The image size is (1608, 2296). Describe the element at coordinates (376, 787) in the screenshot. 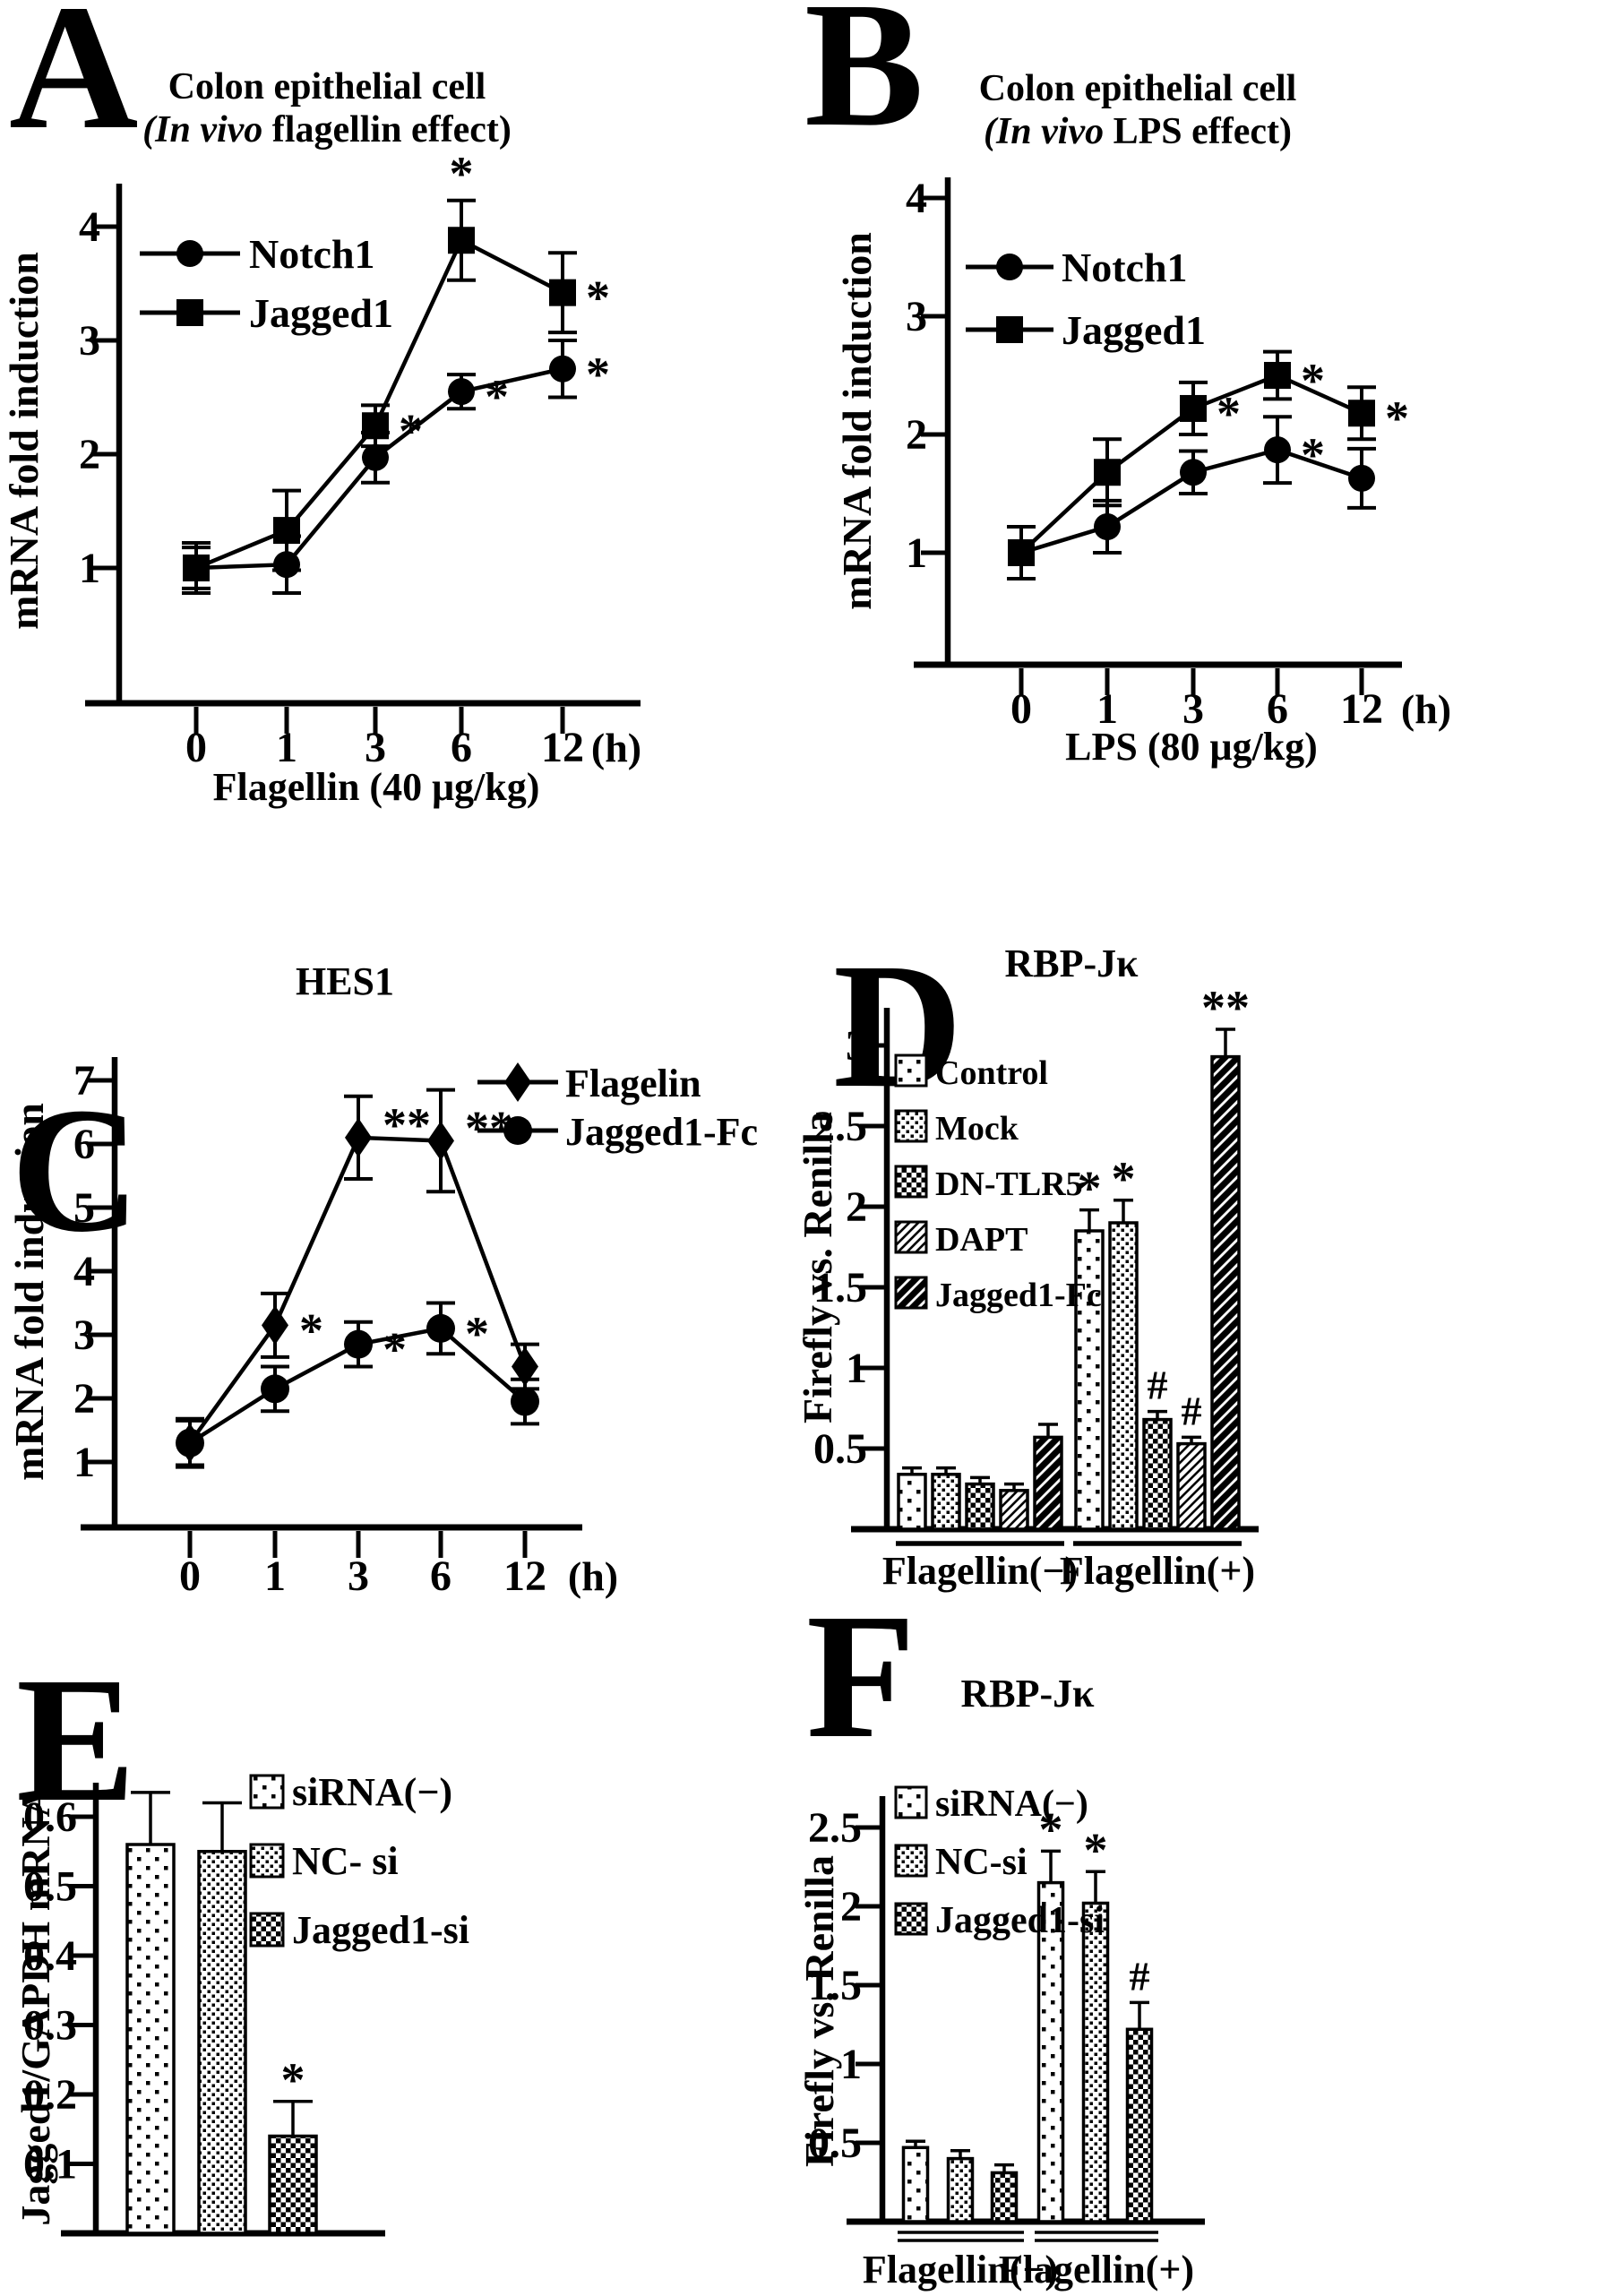

I see `x-axis-label: Flagellin (40 μg/kg)` at that location.